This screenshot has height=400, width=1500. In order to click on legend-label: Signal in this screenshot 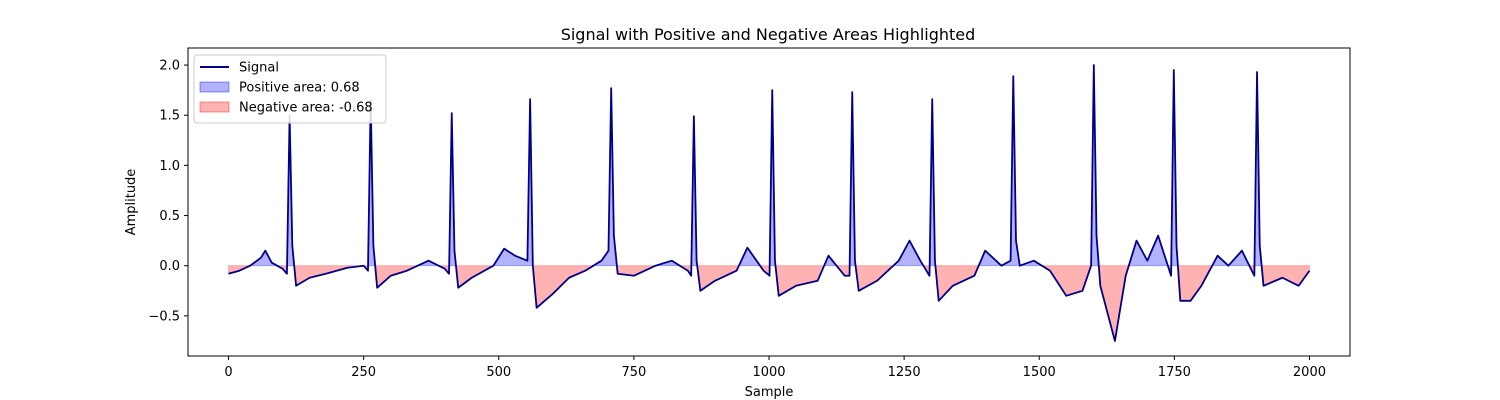, I will do `click(259, 68)`.